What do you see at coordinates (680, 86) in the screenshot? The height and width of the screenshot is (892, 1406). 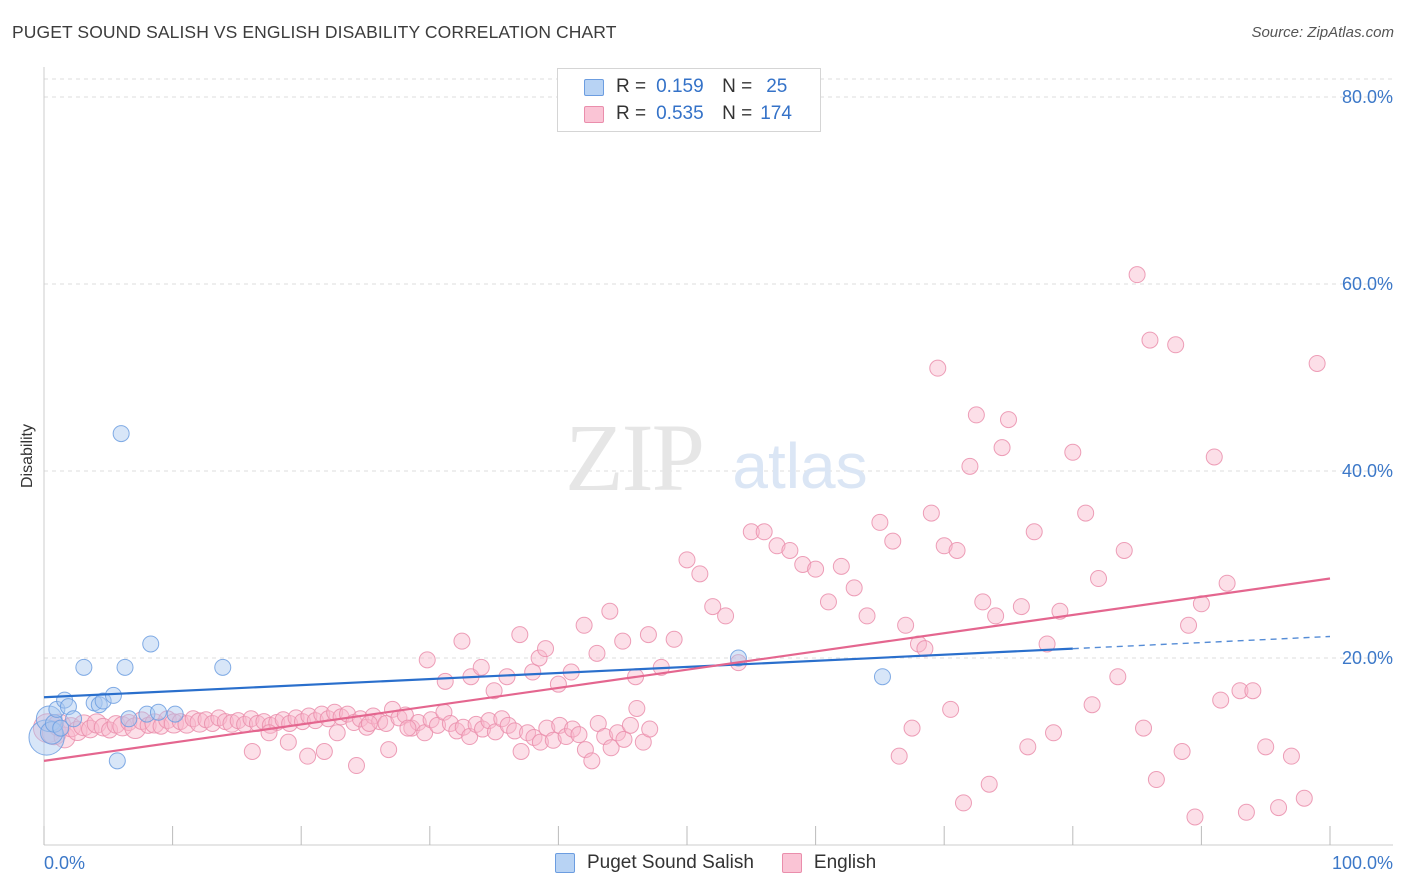 I see `legend-r-value: 0.159` at bounding box center [680, 86].